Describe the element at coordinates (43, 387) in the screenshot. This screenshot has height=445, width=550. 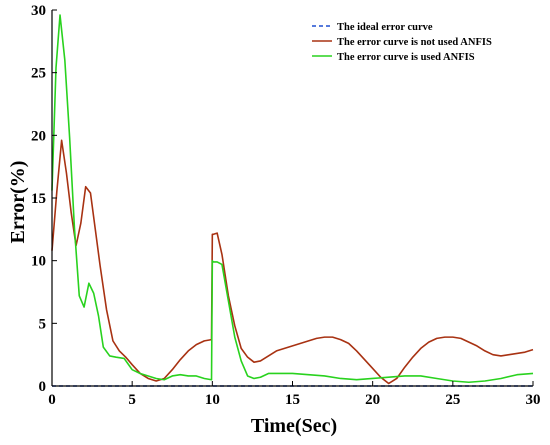
I see `y-tick-label: 0` at that location.